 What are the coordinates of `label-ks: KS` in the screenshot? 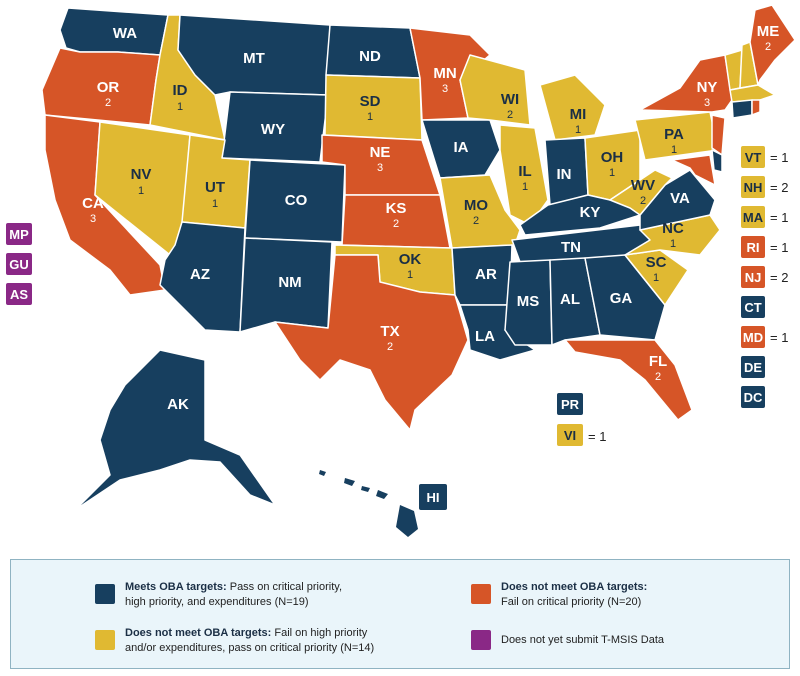 It's located at (396, 208).